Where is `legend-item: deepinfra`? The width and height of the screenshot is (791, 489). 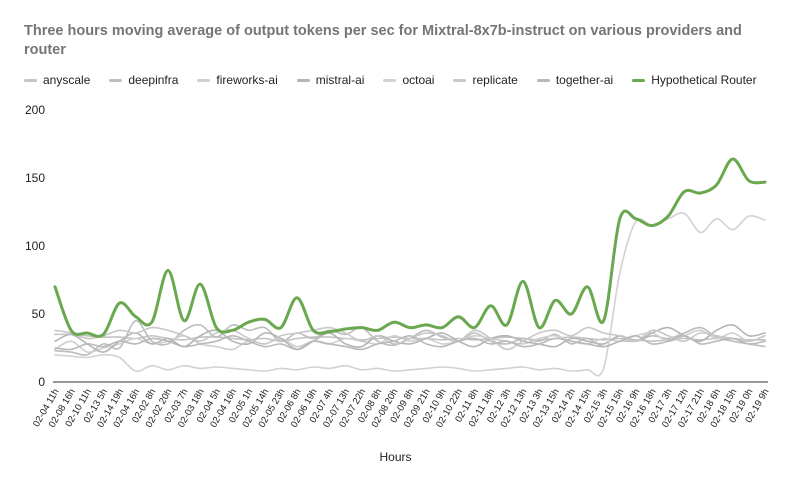 legend-item: deepinfra is located at coordinates (143, 80).